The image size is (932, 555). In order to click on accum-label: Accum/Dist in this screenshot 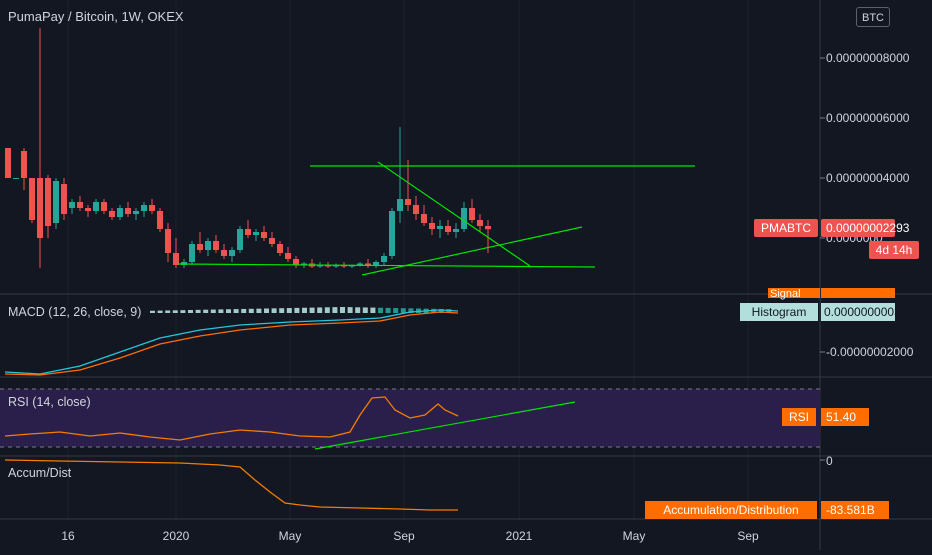, I will do `click(40, 473)`.